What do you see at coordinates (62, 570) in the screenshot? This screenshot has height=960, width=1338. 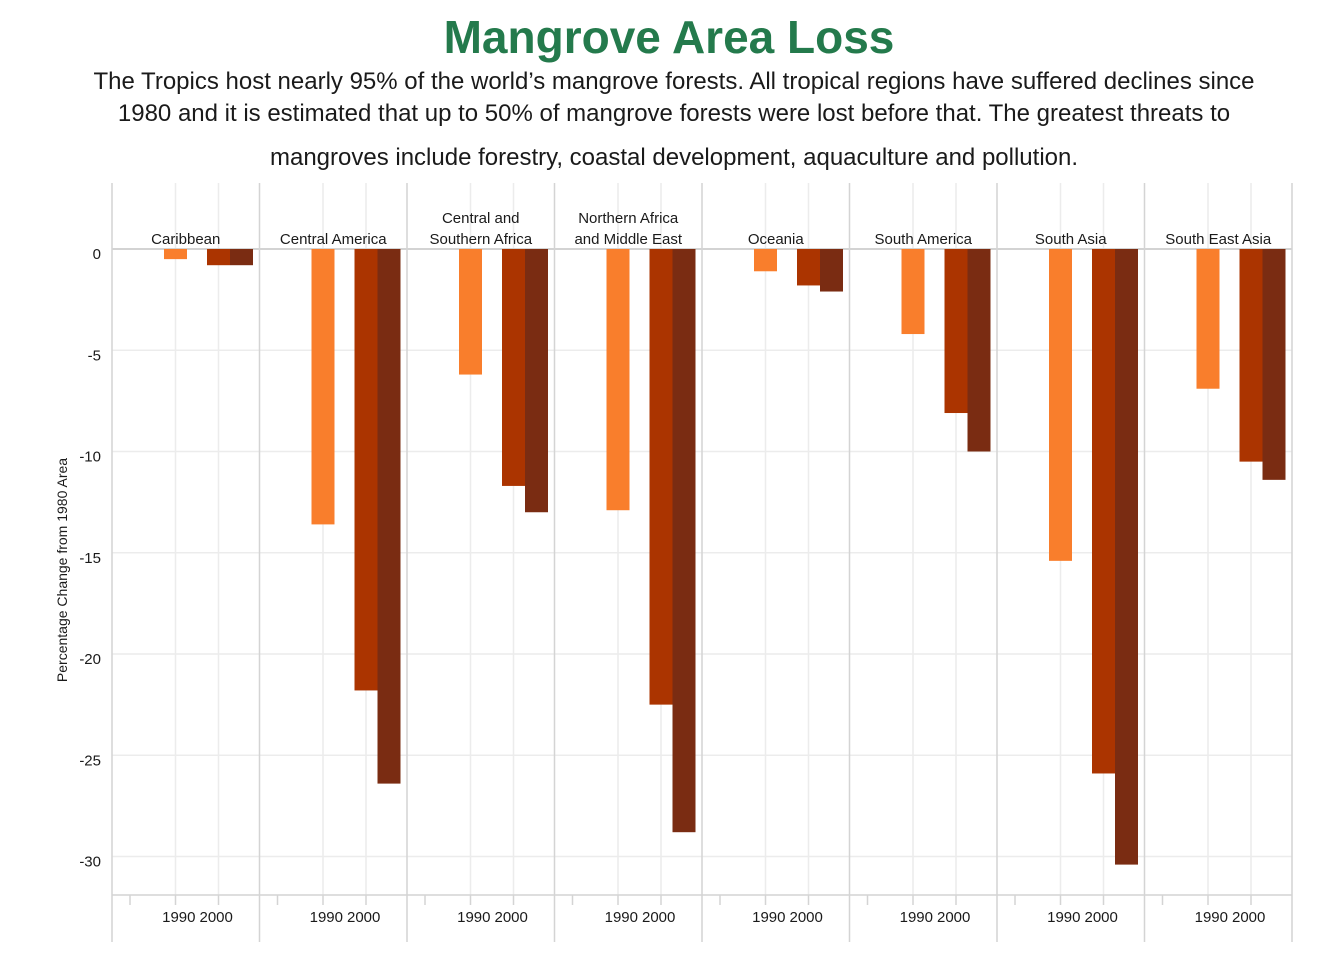 I see `y-axis-title: Percentage Change from 1980 Area` at bounding box center [62, 570].